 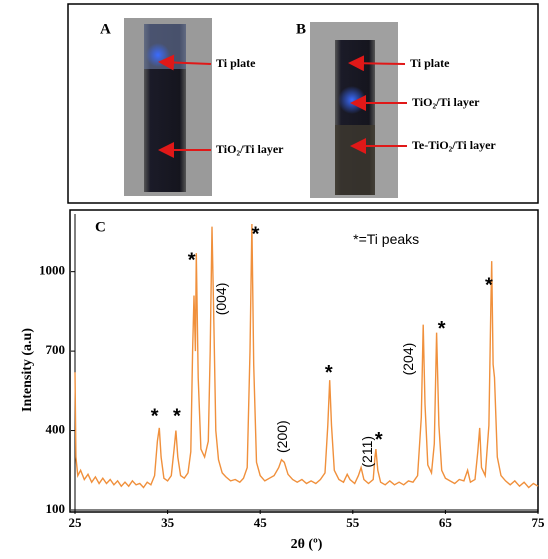 I want to click on x-tick-label: 65, so click(x=446, y=522).